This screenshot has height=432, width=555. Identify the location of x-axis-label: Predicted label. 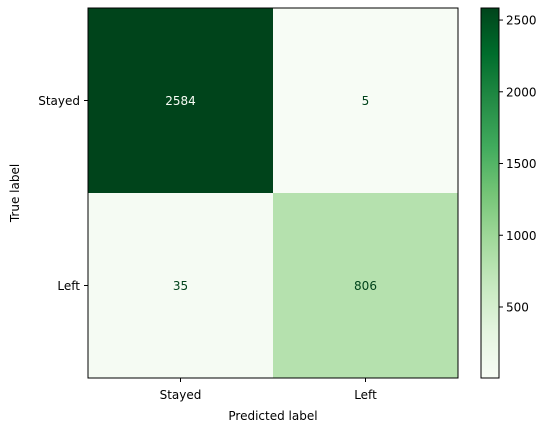
(272, 416).